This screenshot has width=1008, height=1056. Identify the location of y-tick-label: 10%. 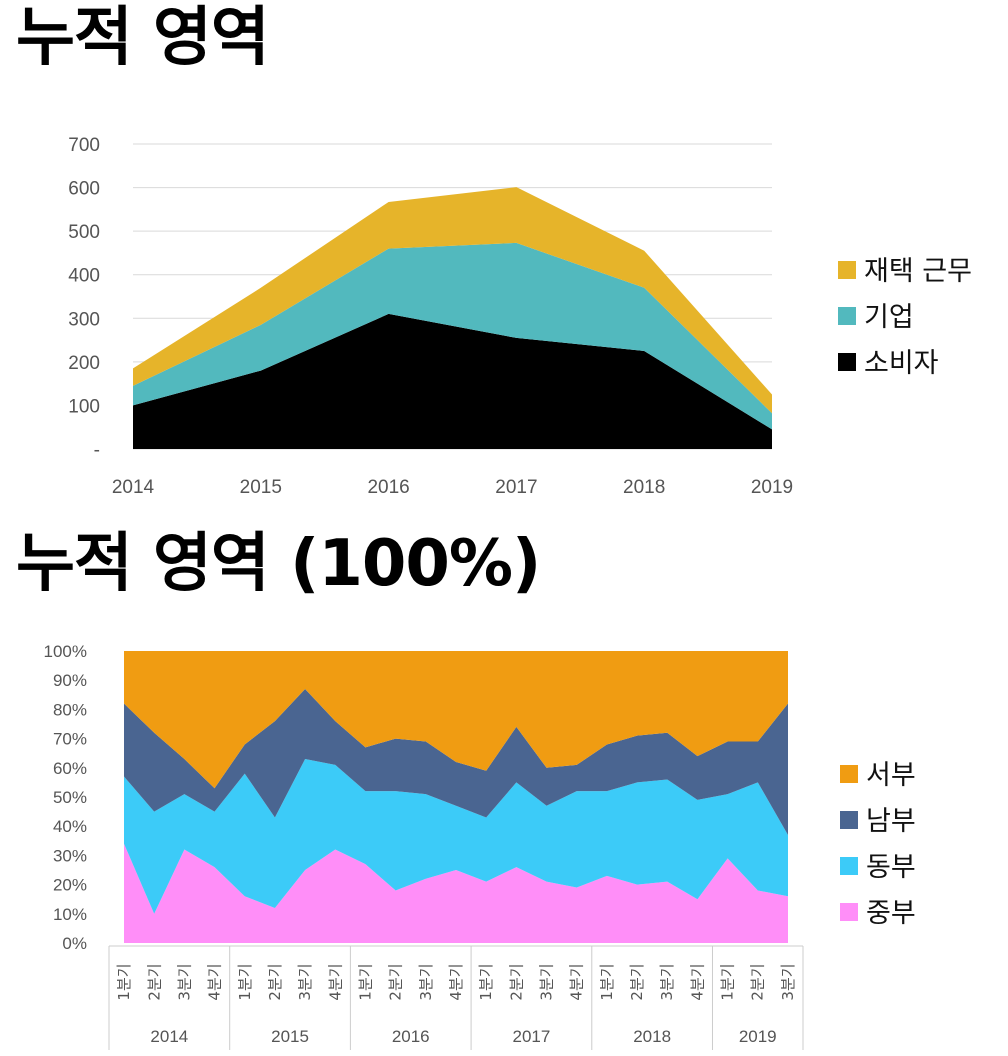
(70, 914).